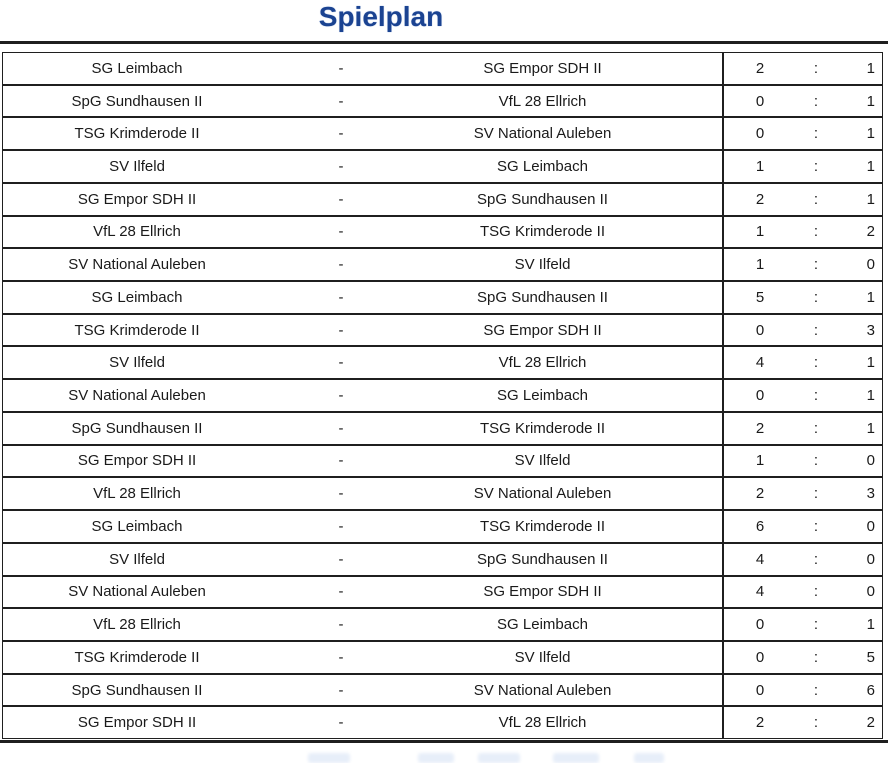 This screenshot has width=888, height=763. What do you see at coordinates (444, 42) in the screenshot?
I see `top-rule-divider` at bounding box center [444, 42].